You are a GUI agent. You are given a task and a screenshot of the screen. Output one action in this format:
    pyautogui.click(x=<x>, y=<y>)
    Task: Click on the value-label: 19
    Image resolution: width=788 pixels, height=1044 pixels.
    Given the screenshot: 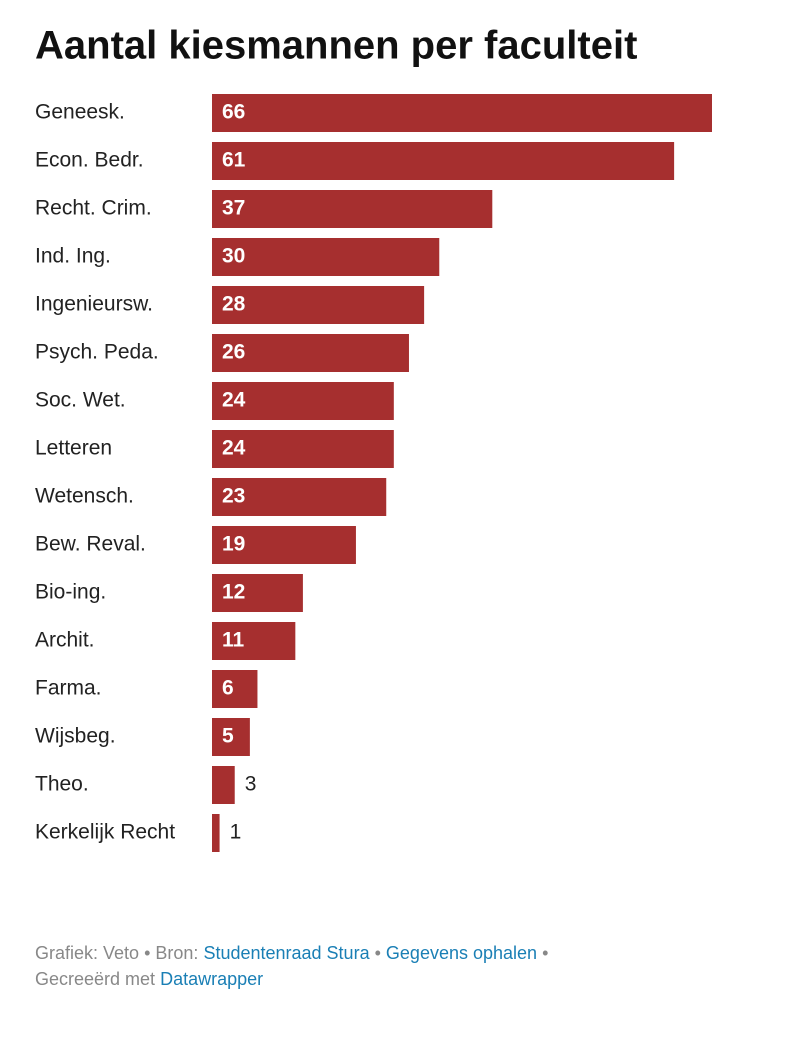 What is the action you would take?
    pyautogui.click(x=233, y=544)
    